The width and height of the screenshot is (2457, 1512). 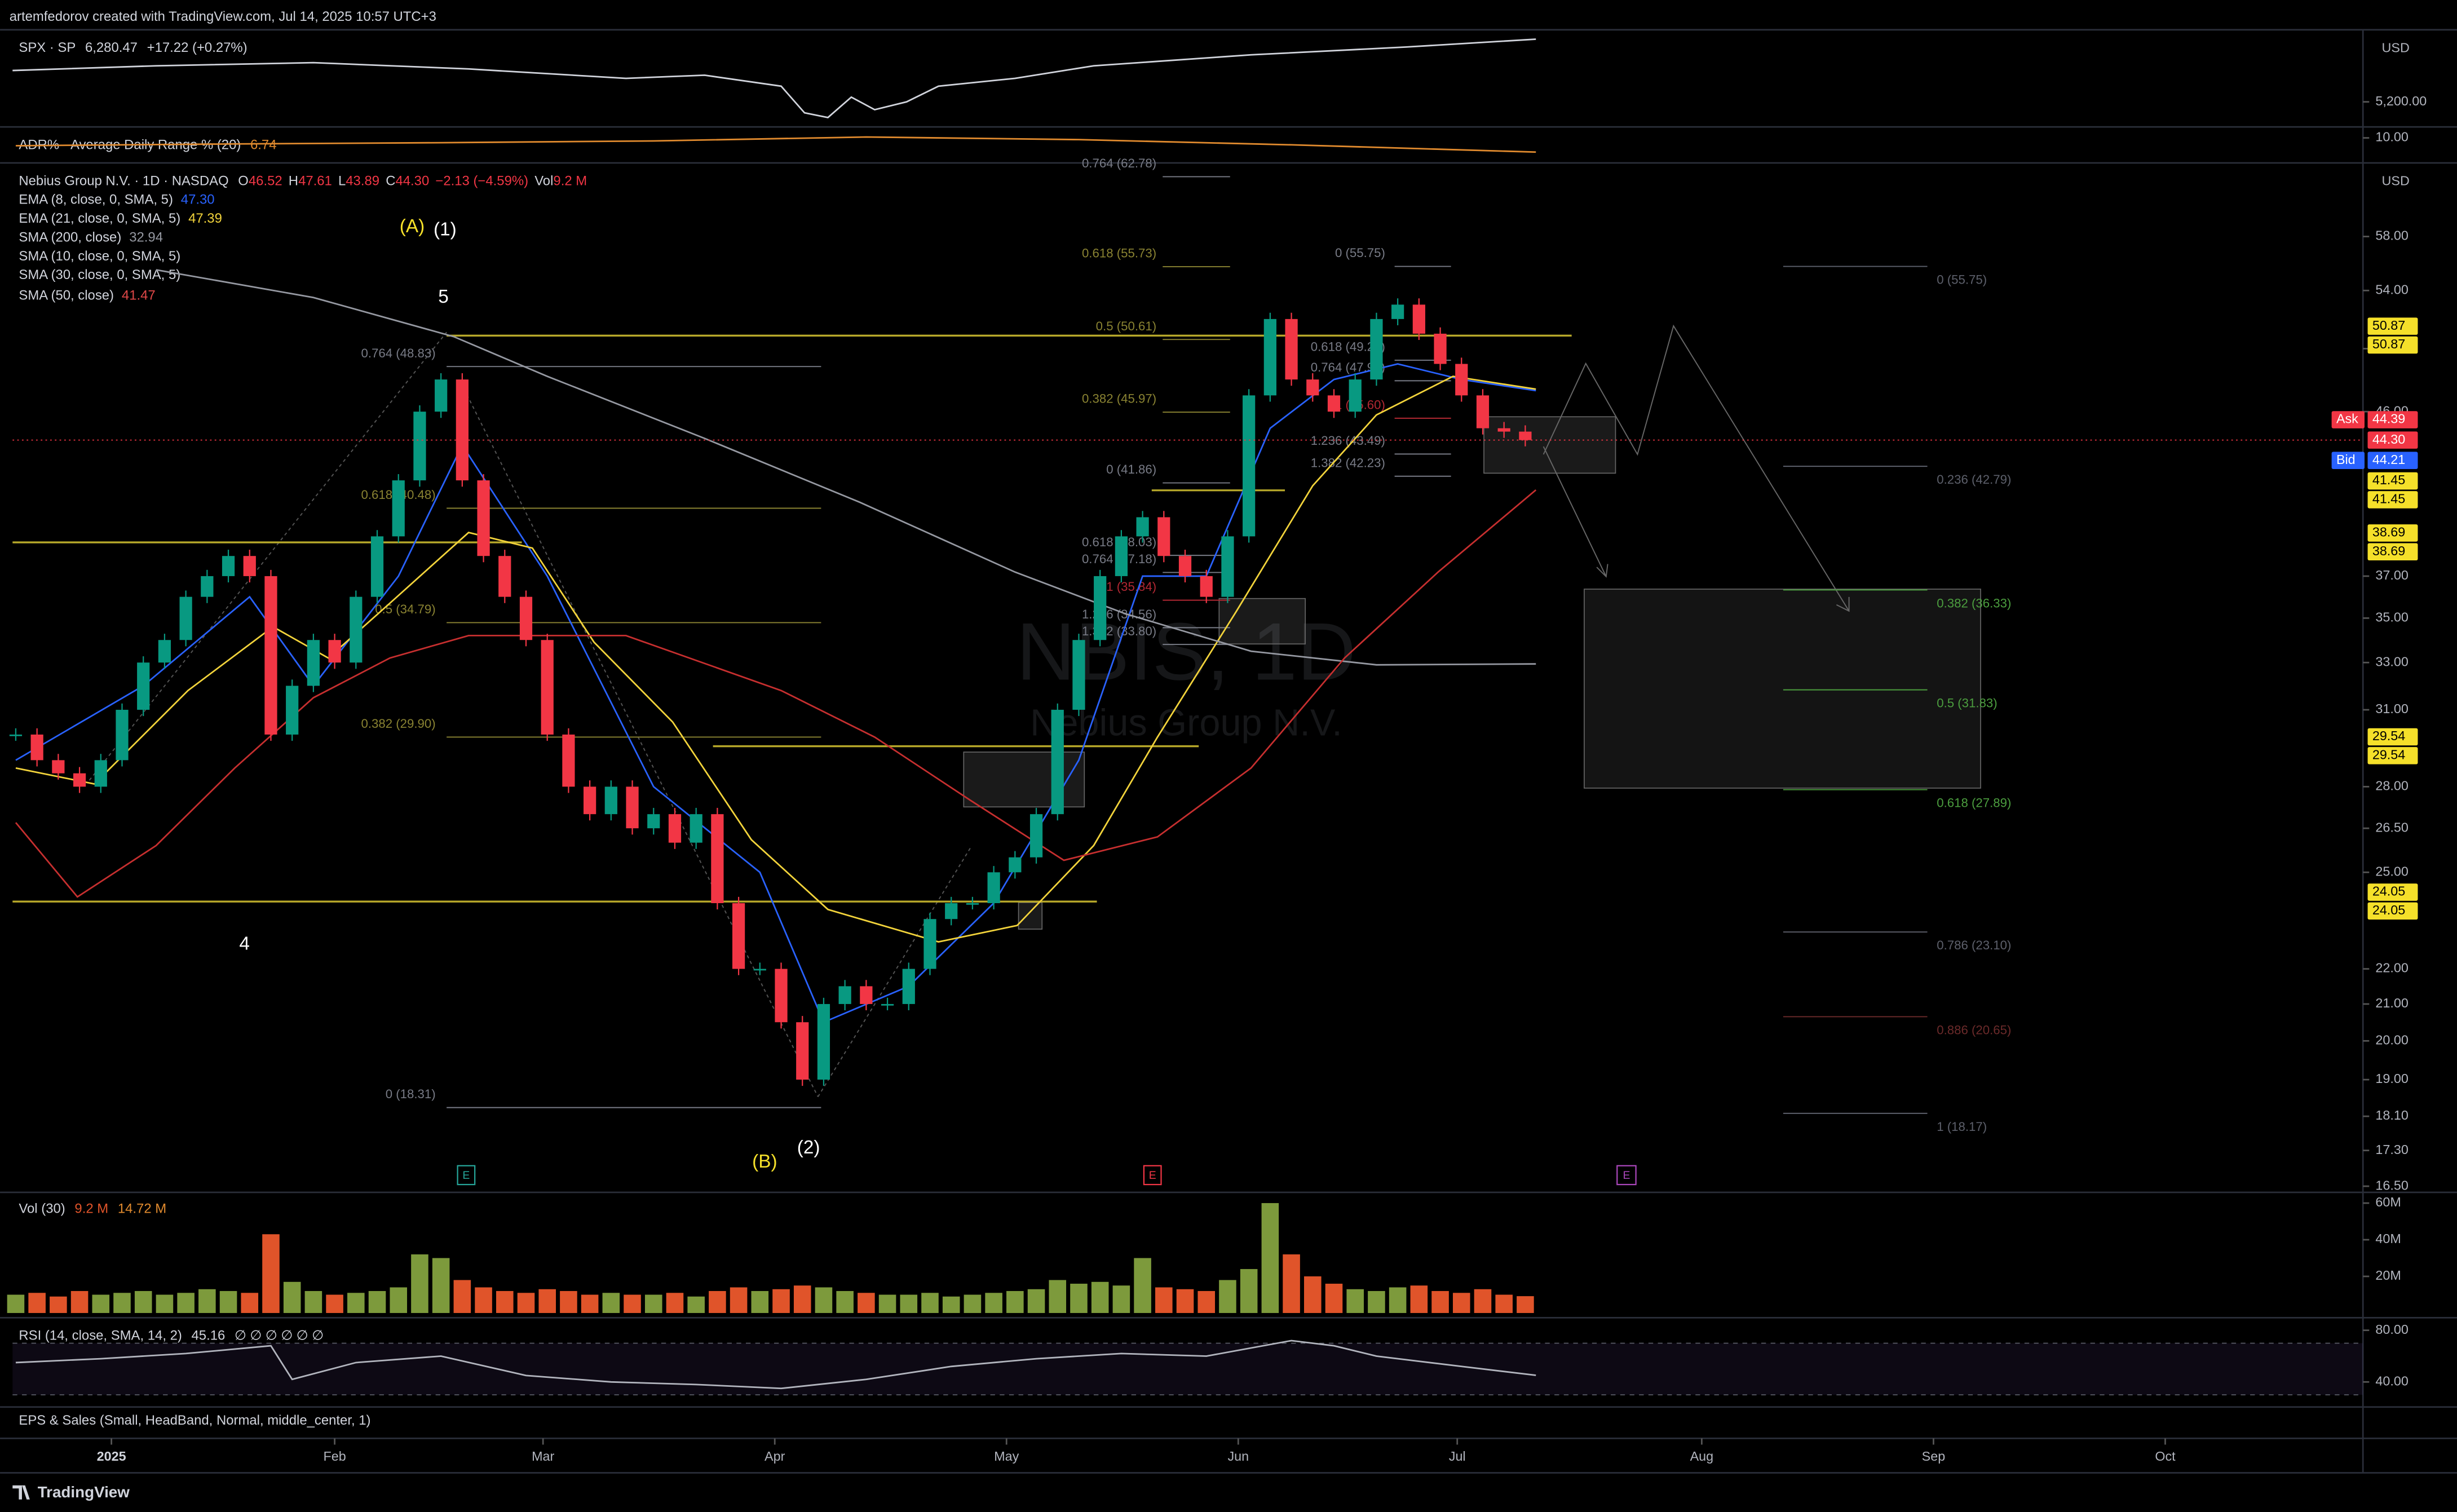 What do you see at coordinates (1238, 1456) in the screenshot?
I see `x-tick-label: Jun` at bounding box center [1238, 1456].